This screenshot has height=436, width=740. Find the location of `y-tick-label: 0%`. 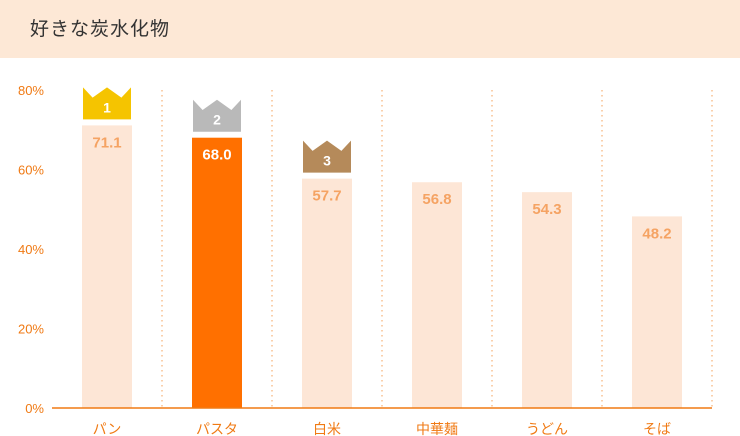

y-tick-label: 0% is located at coordinates (34, 408).